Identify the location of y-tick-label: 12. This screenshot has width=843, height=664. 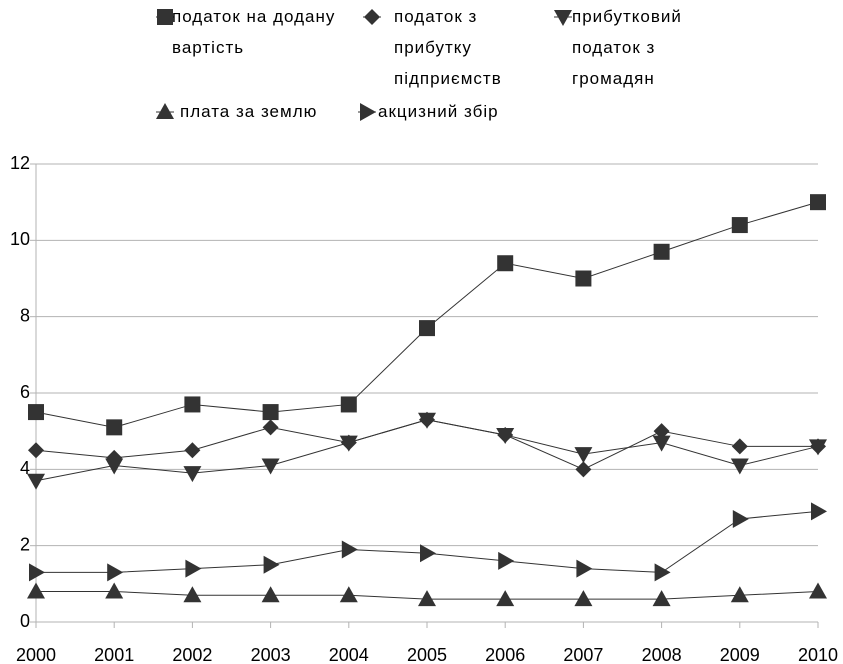
(20, 163).